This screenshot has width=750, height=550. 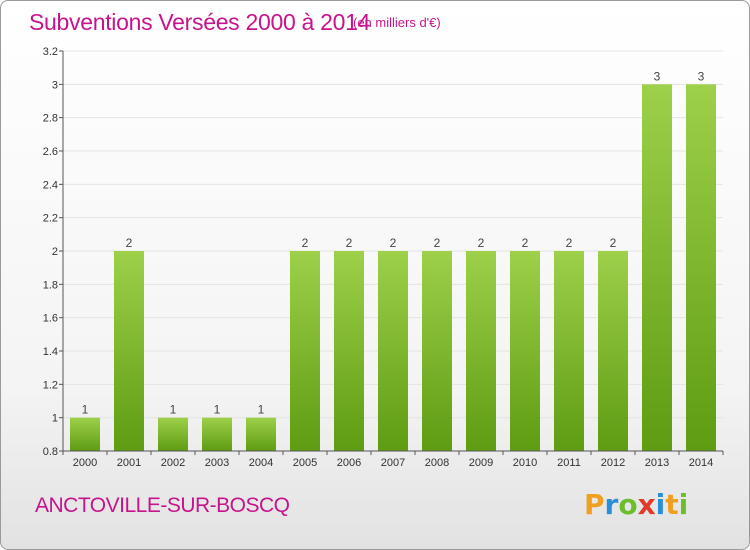 What do you see at coordinates (50, 152) in the screenshot?
I see `y-tick-label: 2.6` at bounding box center [50, 152].